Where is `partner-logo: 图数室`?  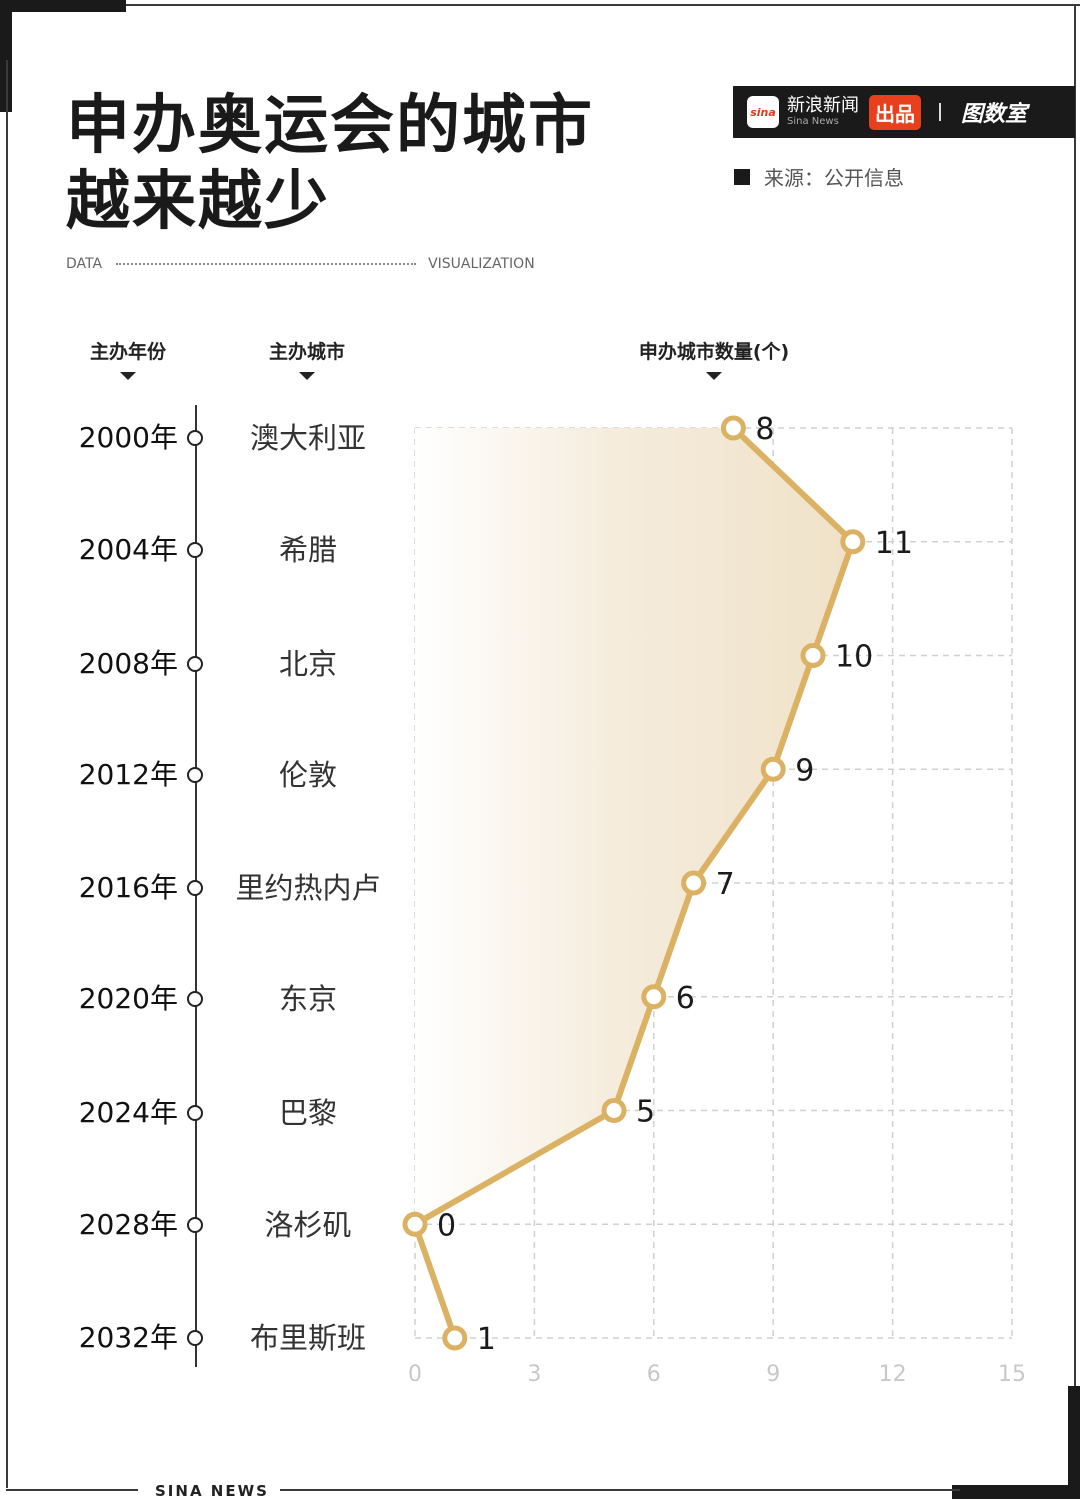
partner-logo: 图数室 is located at coordinates (994, 114).